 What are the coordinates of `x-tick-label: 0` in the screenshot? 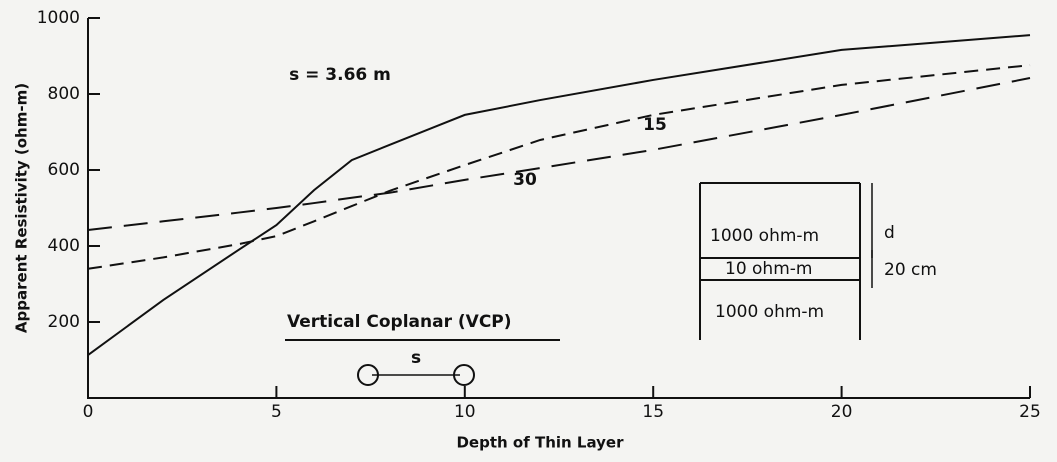 It's located at (88, 412).